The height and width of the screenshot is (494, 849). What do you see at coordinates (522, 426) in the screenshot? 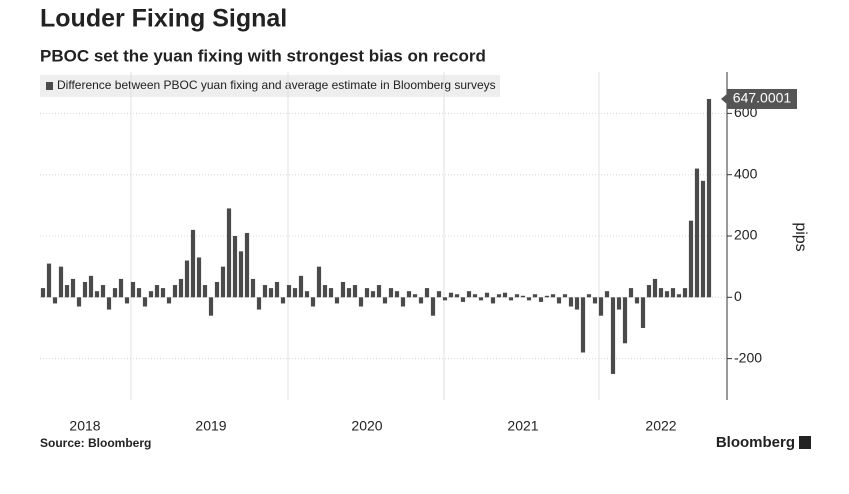
I see `x-tick-label: 2021` at bounding box center [522, 426].